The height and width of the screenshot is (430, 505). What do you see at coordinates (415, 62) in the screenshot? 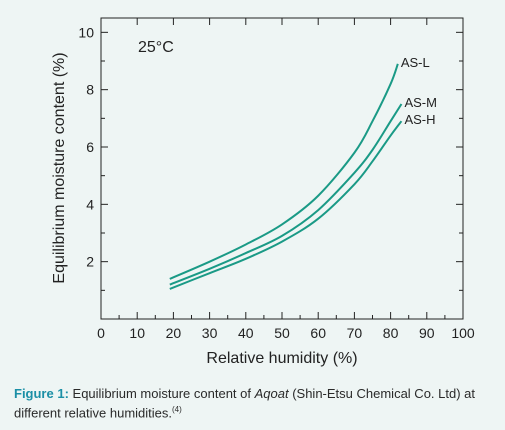
I see `series-label-as-l: AS-L` at bounding box center [415, 62].